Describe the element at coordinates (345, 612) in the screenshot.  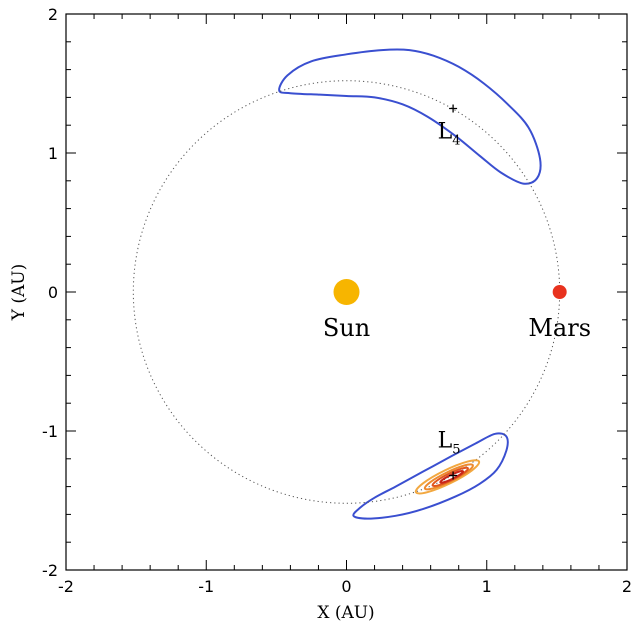
I see `x-axis-label: X (AU)` at that location.